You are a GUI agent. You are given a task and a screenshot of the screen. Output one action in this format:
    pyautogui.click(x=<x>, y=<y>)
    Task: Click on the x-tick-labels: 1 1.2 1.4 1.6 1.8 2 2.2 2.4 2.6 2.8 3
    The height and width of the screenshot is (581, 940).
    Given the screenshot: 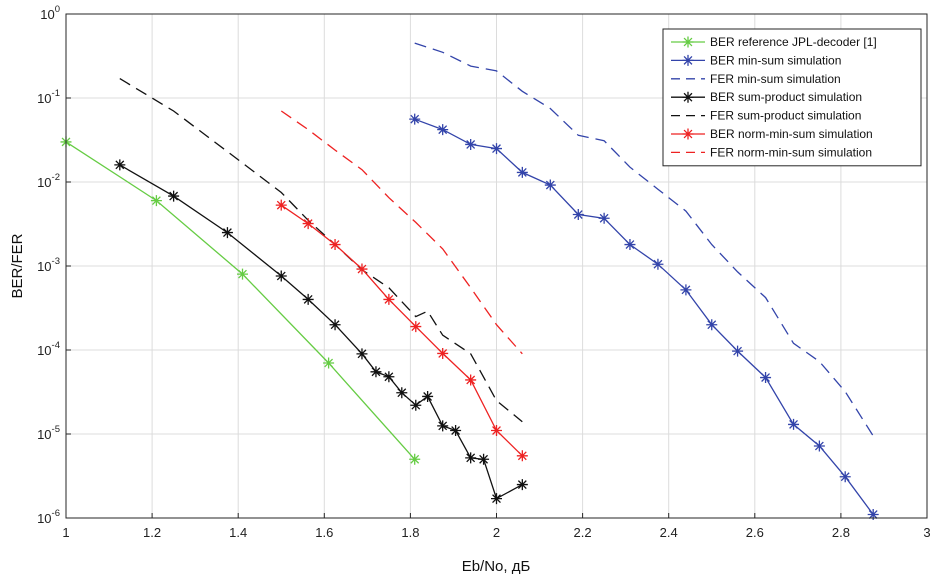 What is the action you would take?
    pyautogui.click(x=496, y=526)
    